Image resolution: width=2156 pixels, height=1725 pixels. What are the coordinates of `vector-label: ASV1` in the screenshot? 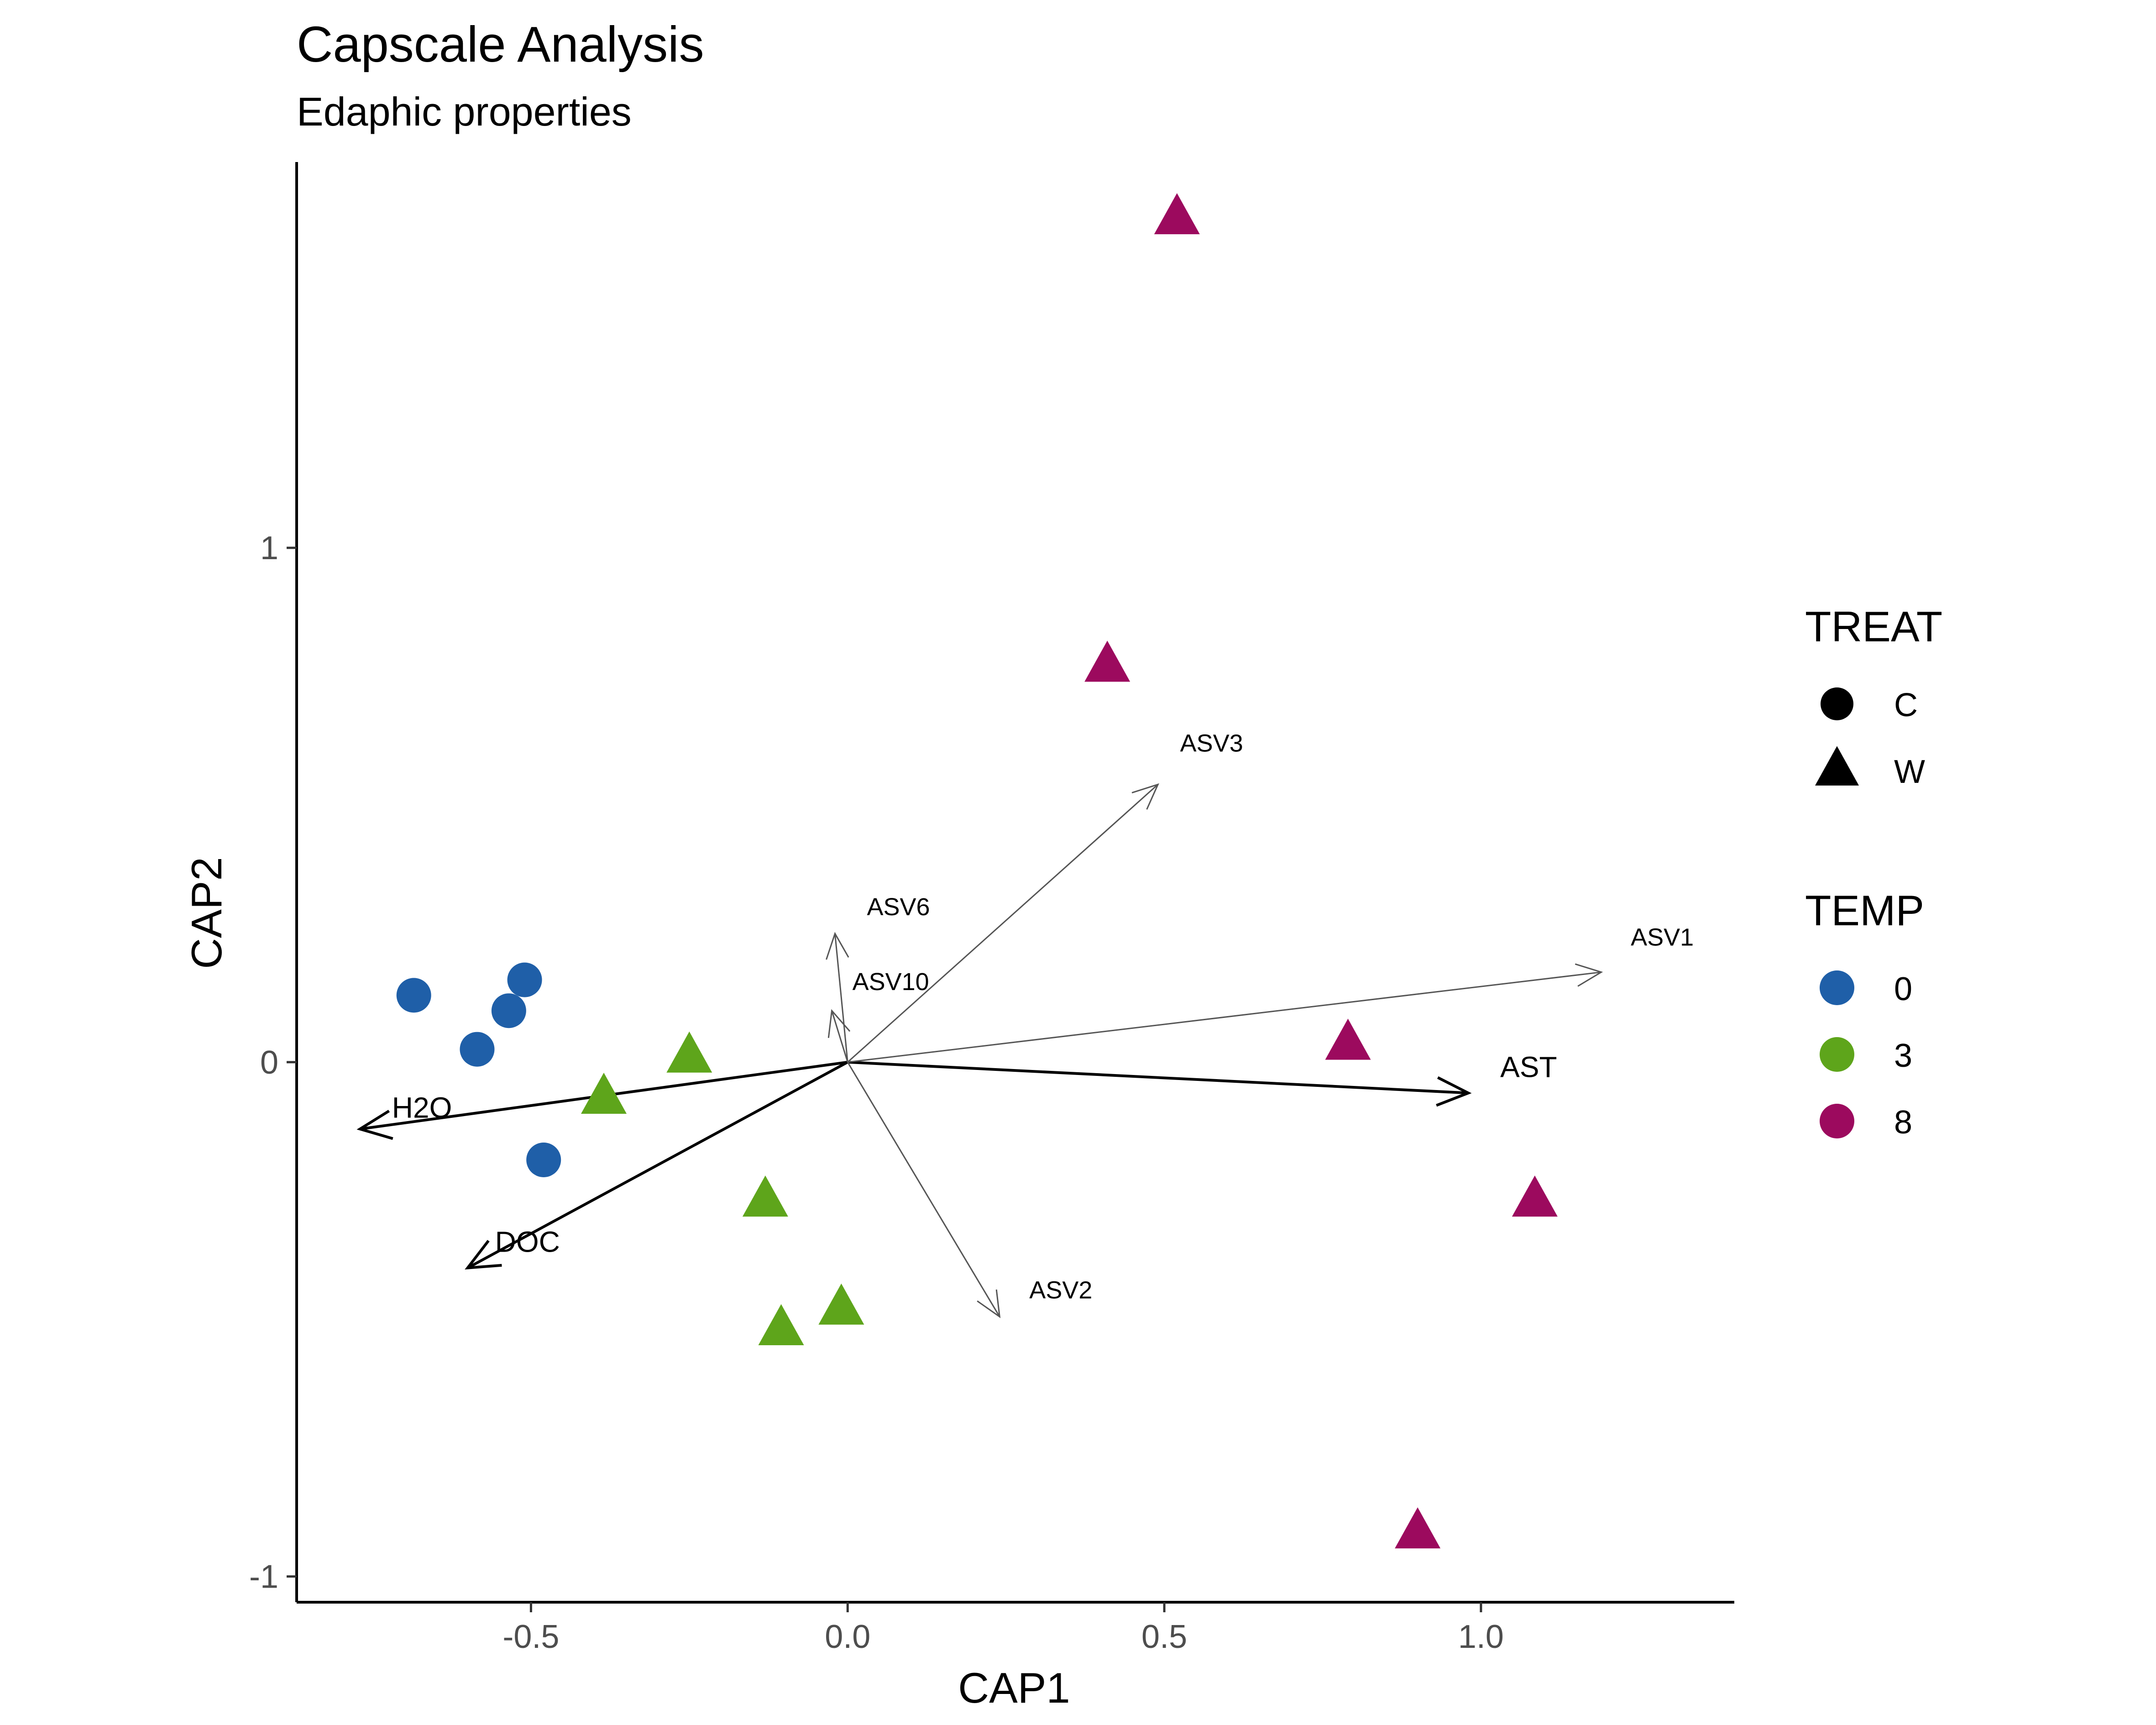 It's located at (1662, 937).